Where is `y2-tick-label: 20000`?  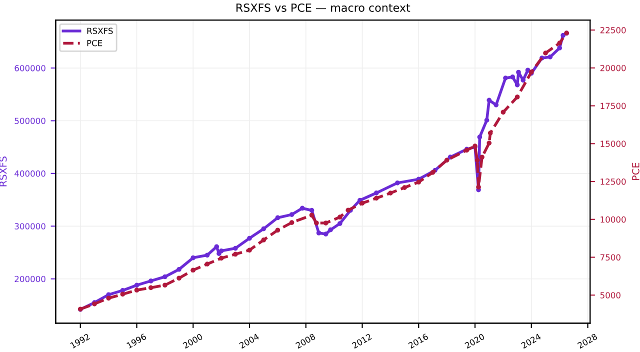 y2-tick-label: 20000 is located at coordinates (613, 68).